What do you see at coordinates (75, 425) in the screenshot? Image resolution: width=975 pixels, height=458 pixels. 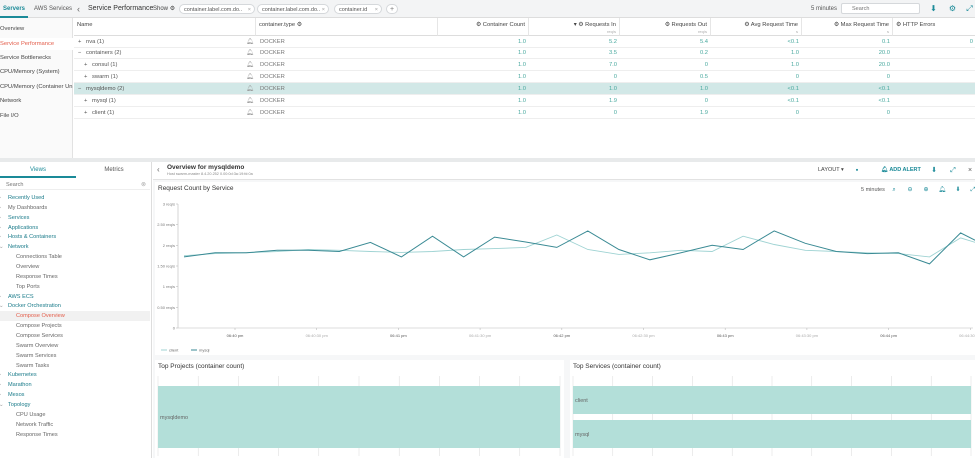 I see `tree-item: Network Traffic` at bounding box center [75, 425].